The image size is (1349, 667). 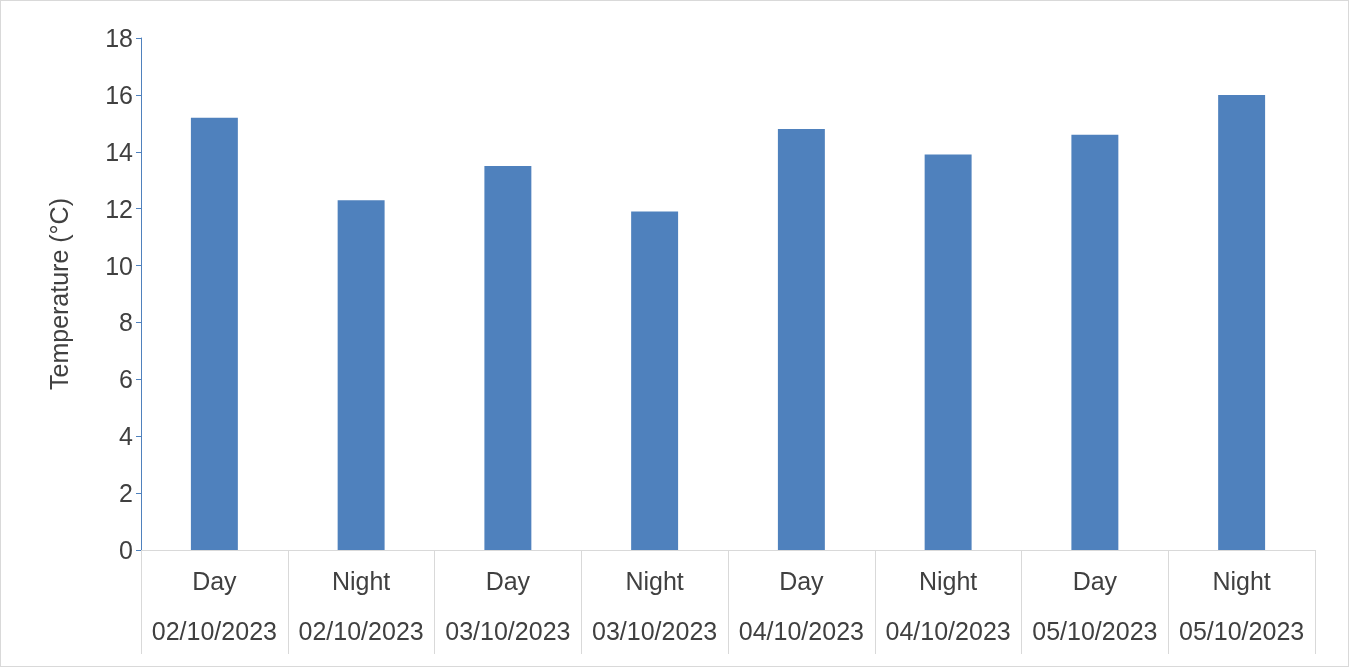 I want to click on y-tick-label: 10, so click(x=119, y=265).